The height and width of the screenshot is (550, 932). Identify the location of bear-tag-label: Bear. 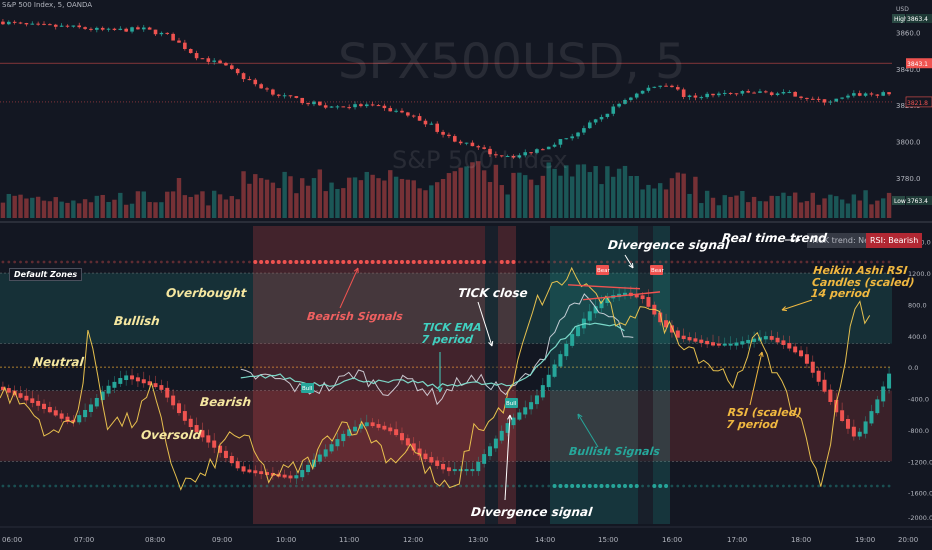
(658, 271).